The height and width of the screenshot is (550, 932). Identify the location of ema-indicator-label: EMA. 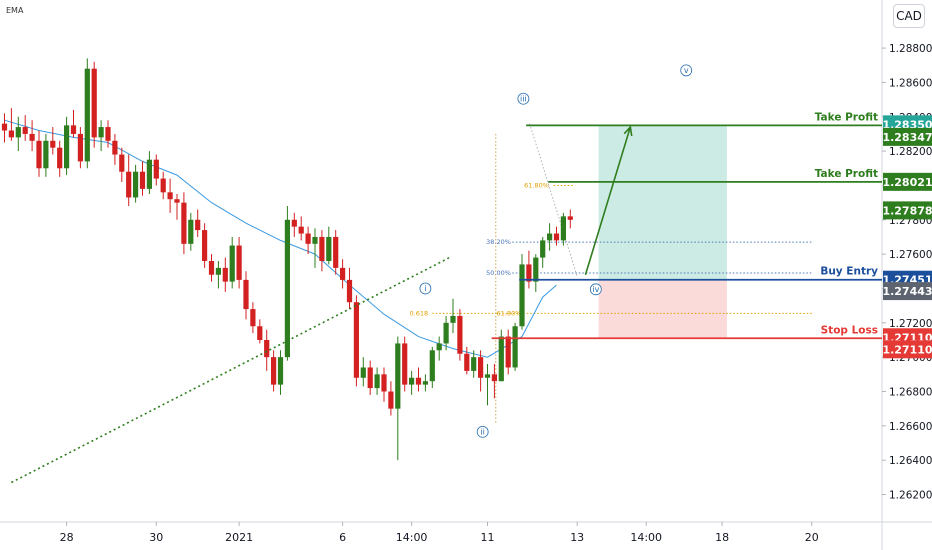
(15, 10).